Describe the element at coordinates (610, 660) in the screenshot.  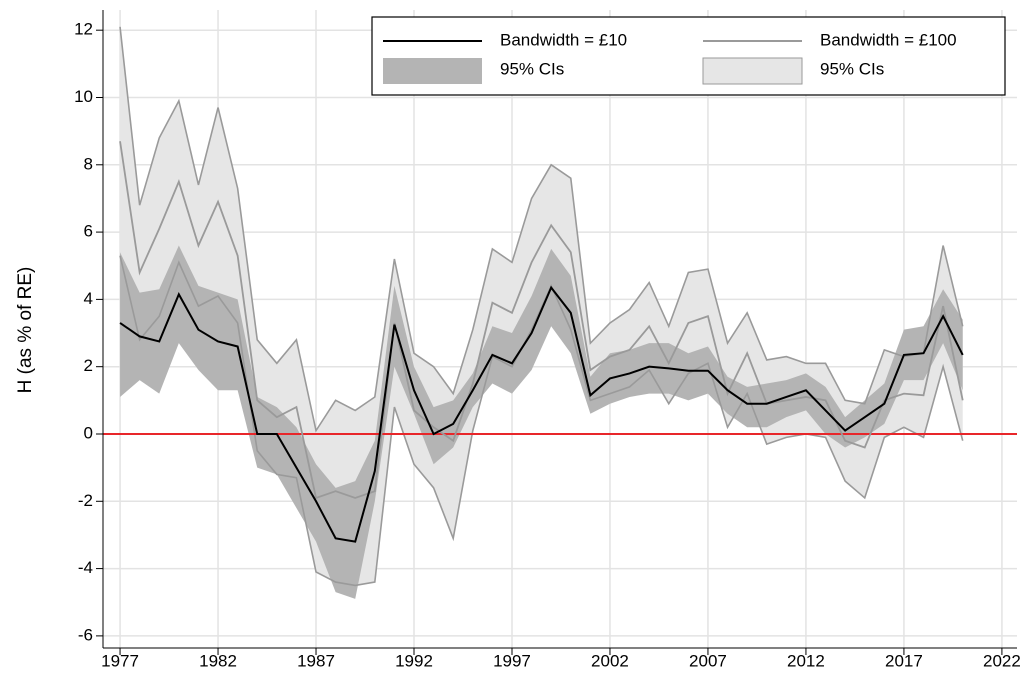
I see `x-tick-label: 2002` at that location.